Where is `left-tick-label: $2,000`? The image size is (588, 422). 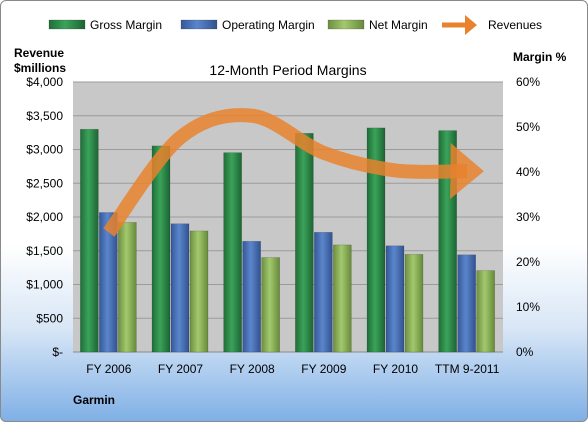 left-tick-label: $2,000 is located at coordinates (44, 217).